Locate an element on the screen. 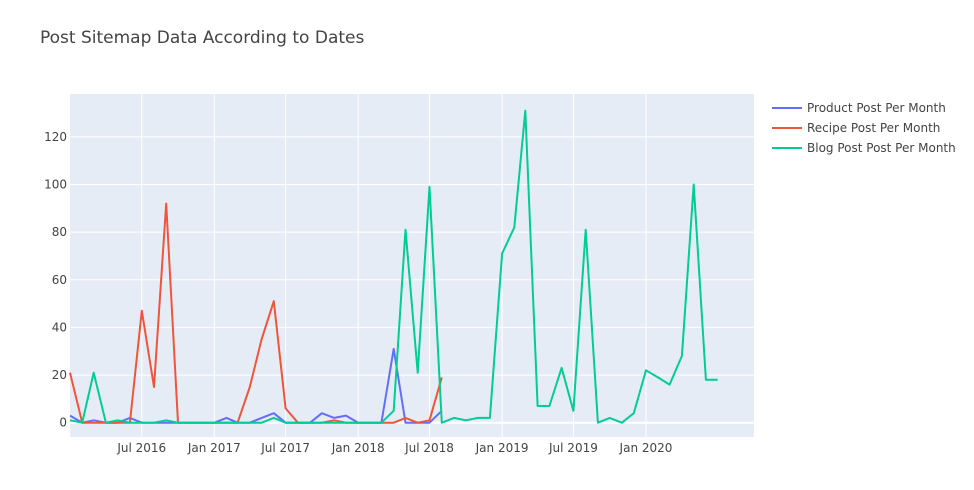 The image size is (974, 490). legend-label: Product Post Per Month is located at coordinates (876, 108).